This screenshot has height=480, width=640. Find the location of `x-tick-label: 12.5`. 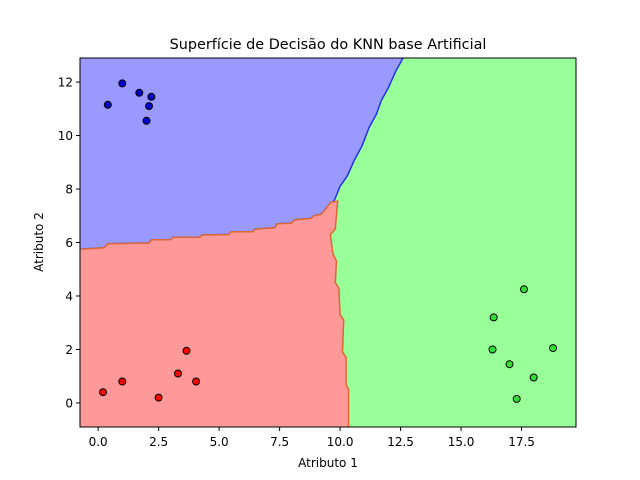

x-tick-label: 12.5 is located at coordinates (400, 442).